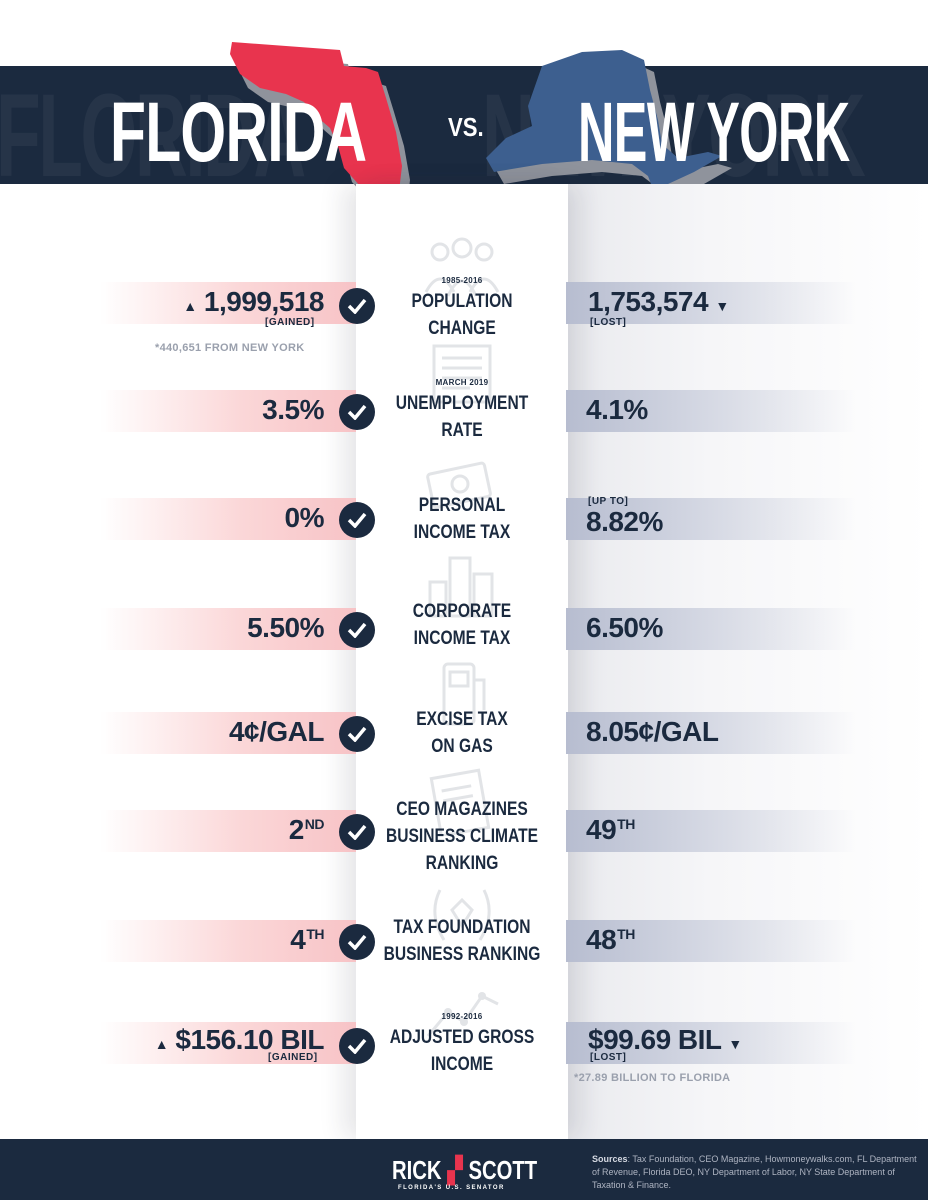  I want to click on metric-label: TAX FOUNDATION BUSINESS RANKING, so click(462, 941).